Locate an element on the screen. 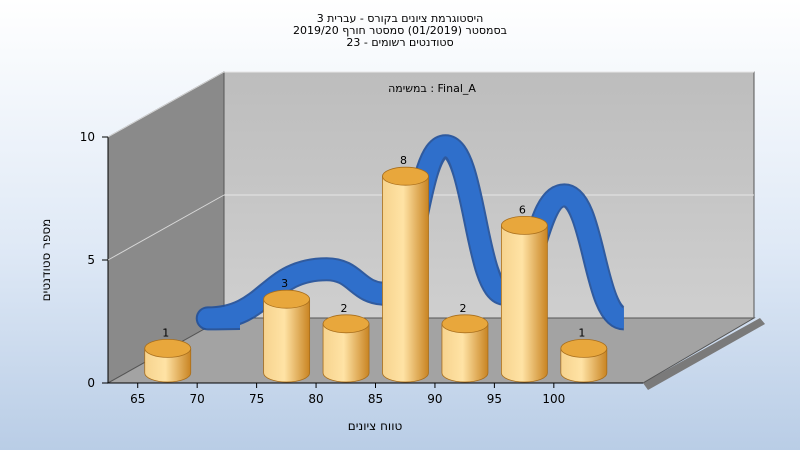 Image resolution: width=800 pixels, height=450 pixels. data-label-100: 1 is located at coordinates (581, 332).